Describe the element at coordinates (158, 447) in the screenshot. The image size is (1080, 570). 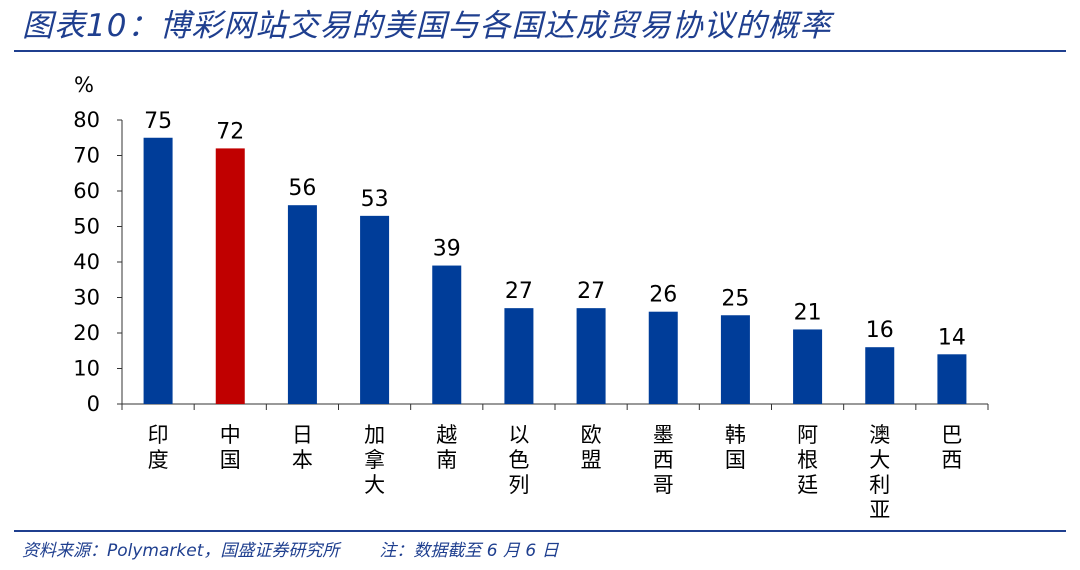
I see `x-tick-label: 印度` at that location.